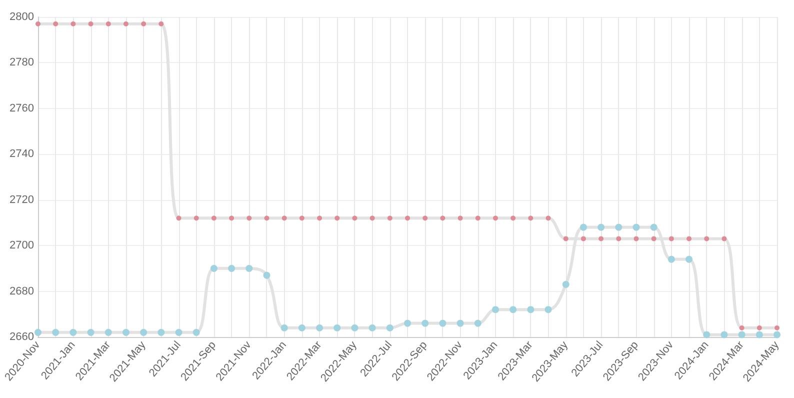  Describe the element at coordinates (22, 246) in the screenshot. I see `y-tick-label: 2700` at that location.